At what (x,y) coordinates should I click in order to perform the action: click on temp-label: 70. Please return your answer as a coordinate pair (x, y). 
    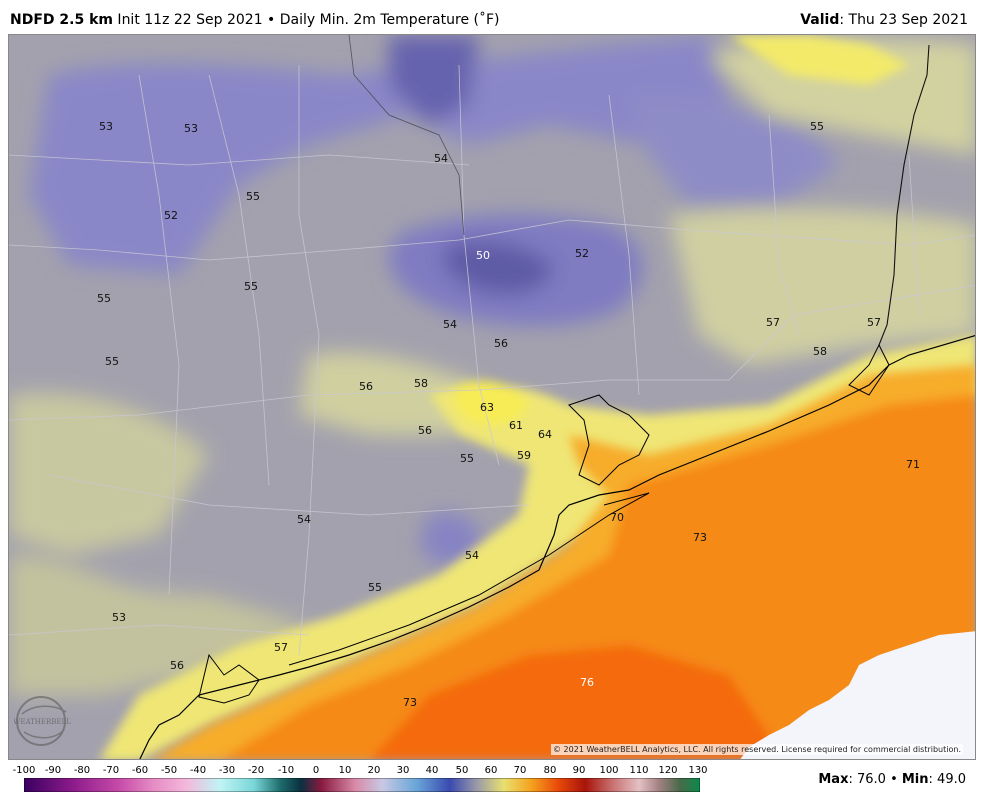
    Looking at the image, I should click on (617, 517).